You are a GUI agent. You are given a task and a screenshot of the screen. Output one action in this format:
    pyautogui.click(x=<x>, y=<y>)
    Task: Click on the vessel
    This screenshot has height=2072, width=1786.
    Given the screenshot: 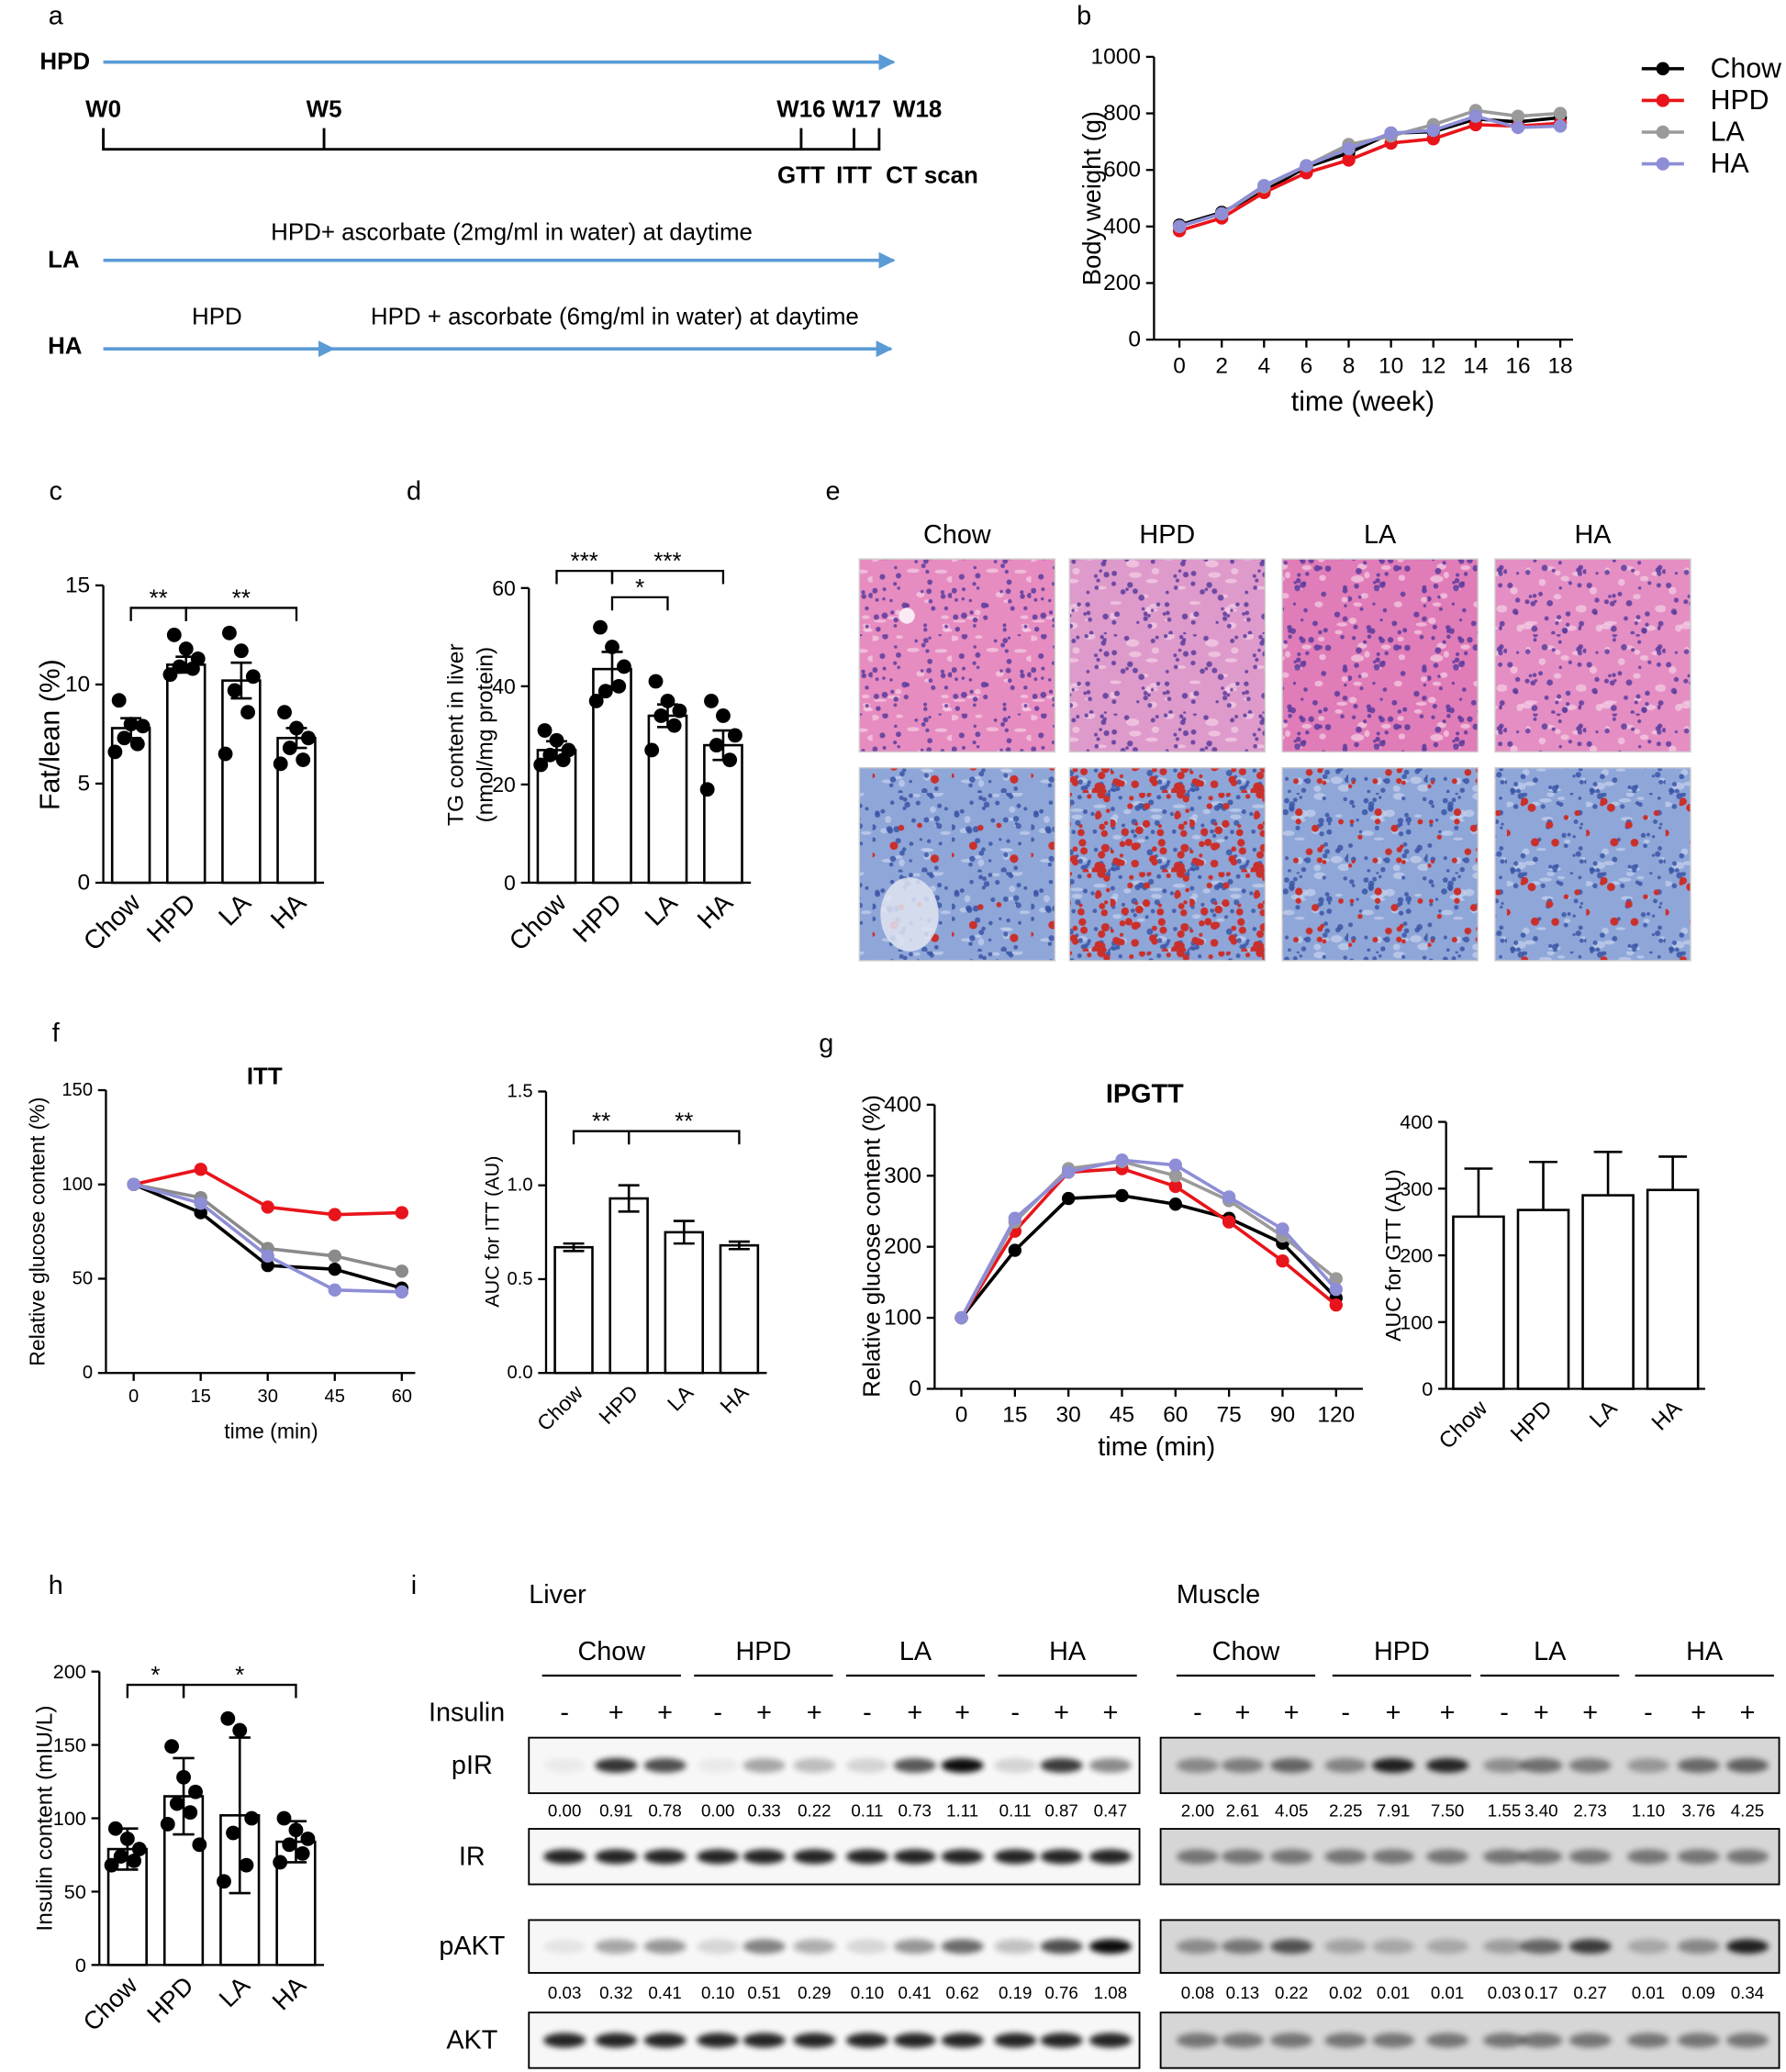 What is the action you would take?
    pyautogui.click(x=910, y=914)
    